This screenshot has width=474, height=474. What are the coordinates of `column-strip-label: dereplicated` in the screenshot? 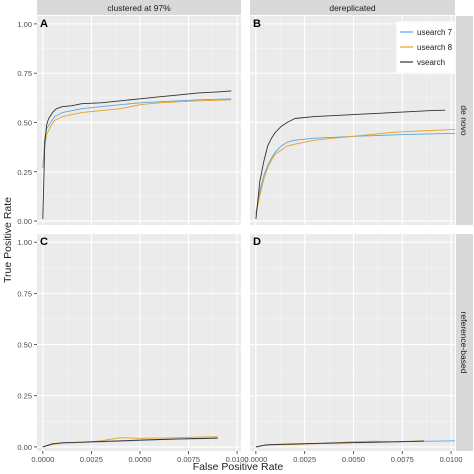 It's located at (352, 8).